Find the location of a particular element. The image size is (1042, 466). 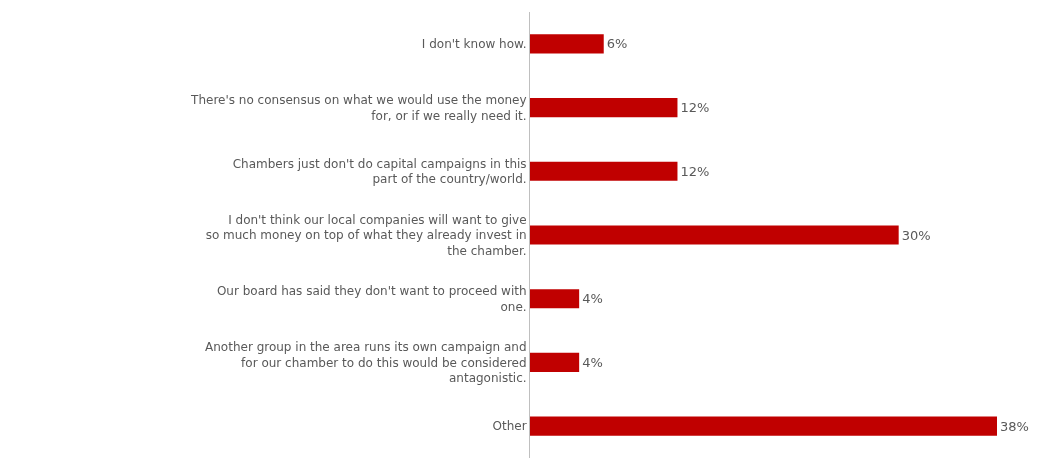

data-label: 38% is located at coordinates (1014, 426).